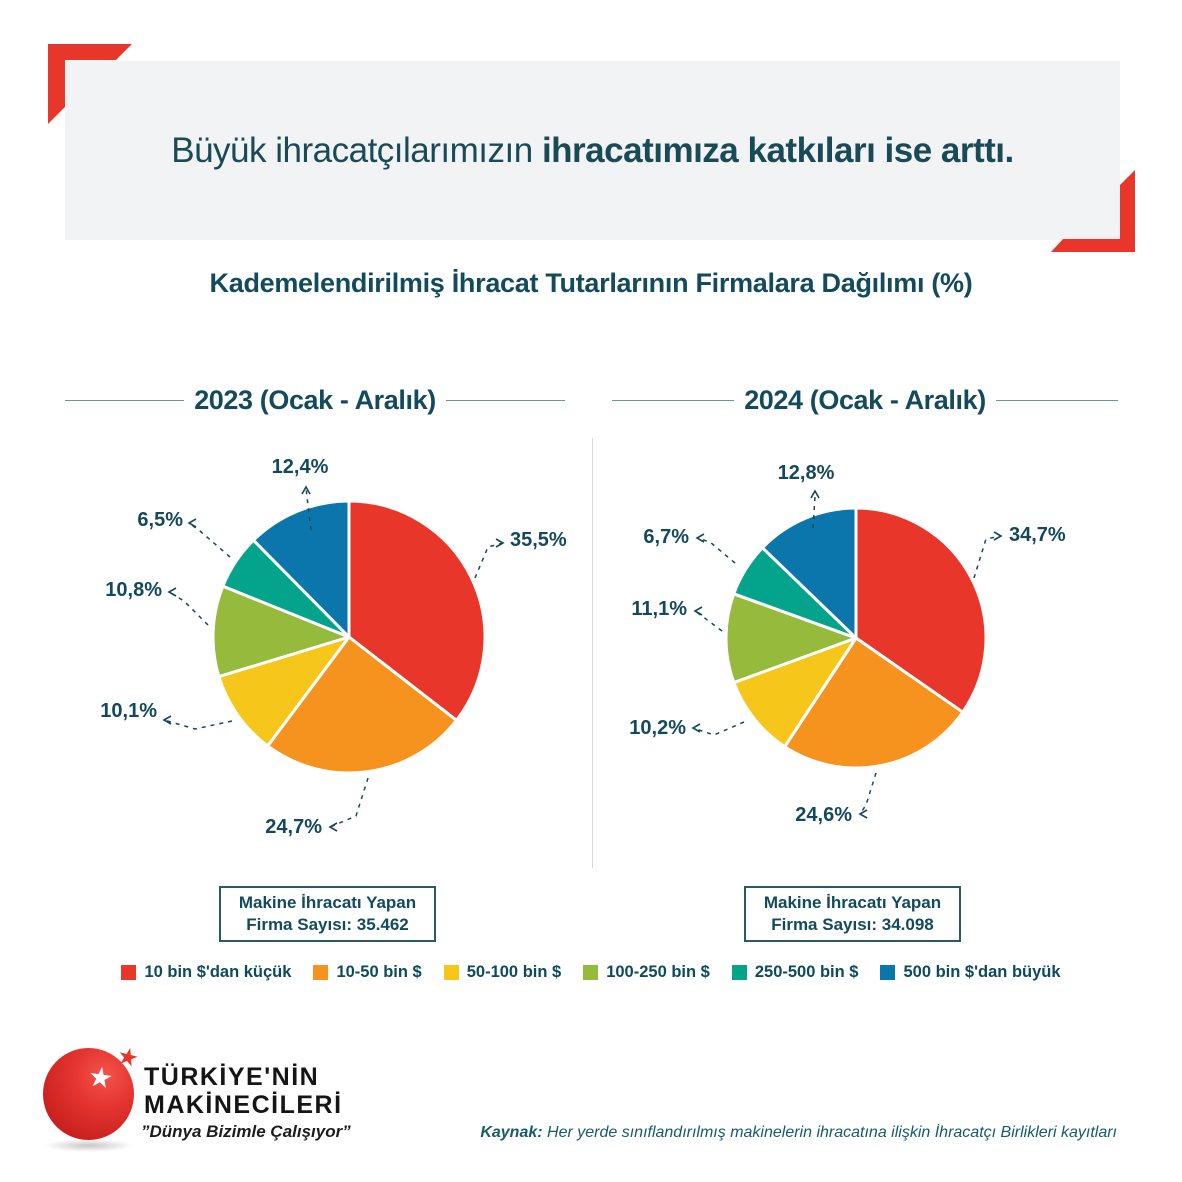 The width and height of the screenshot is (1182, 1182). Describe the element at coordinates (246, 1131) in the screenshot. I see `logo-slogan: ”Dünya Bizimle Çalışıyor”` at that location.